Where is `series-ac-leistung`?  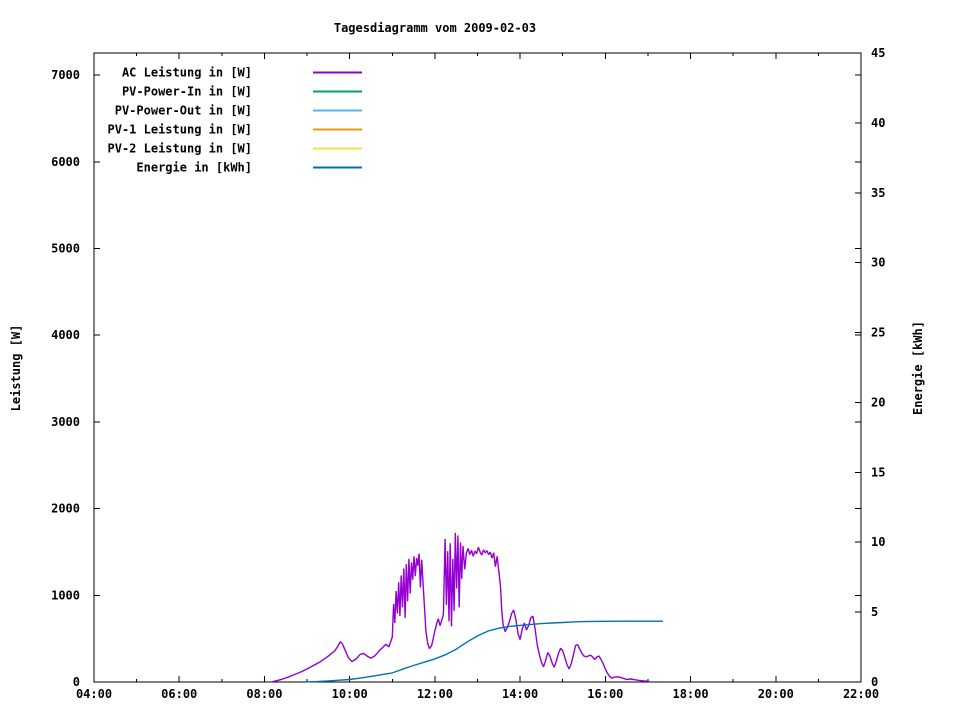 series-ac-leistung is located at coordinates (460, 607).